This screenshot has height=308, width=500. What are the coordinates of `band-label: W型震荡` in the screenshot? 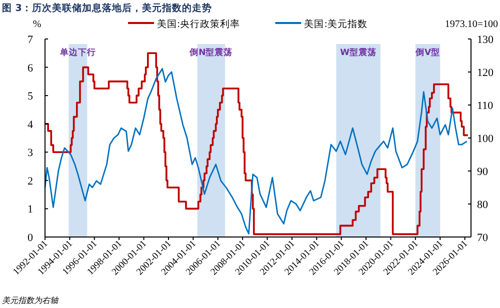 It's located at (358, 52).